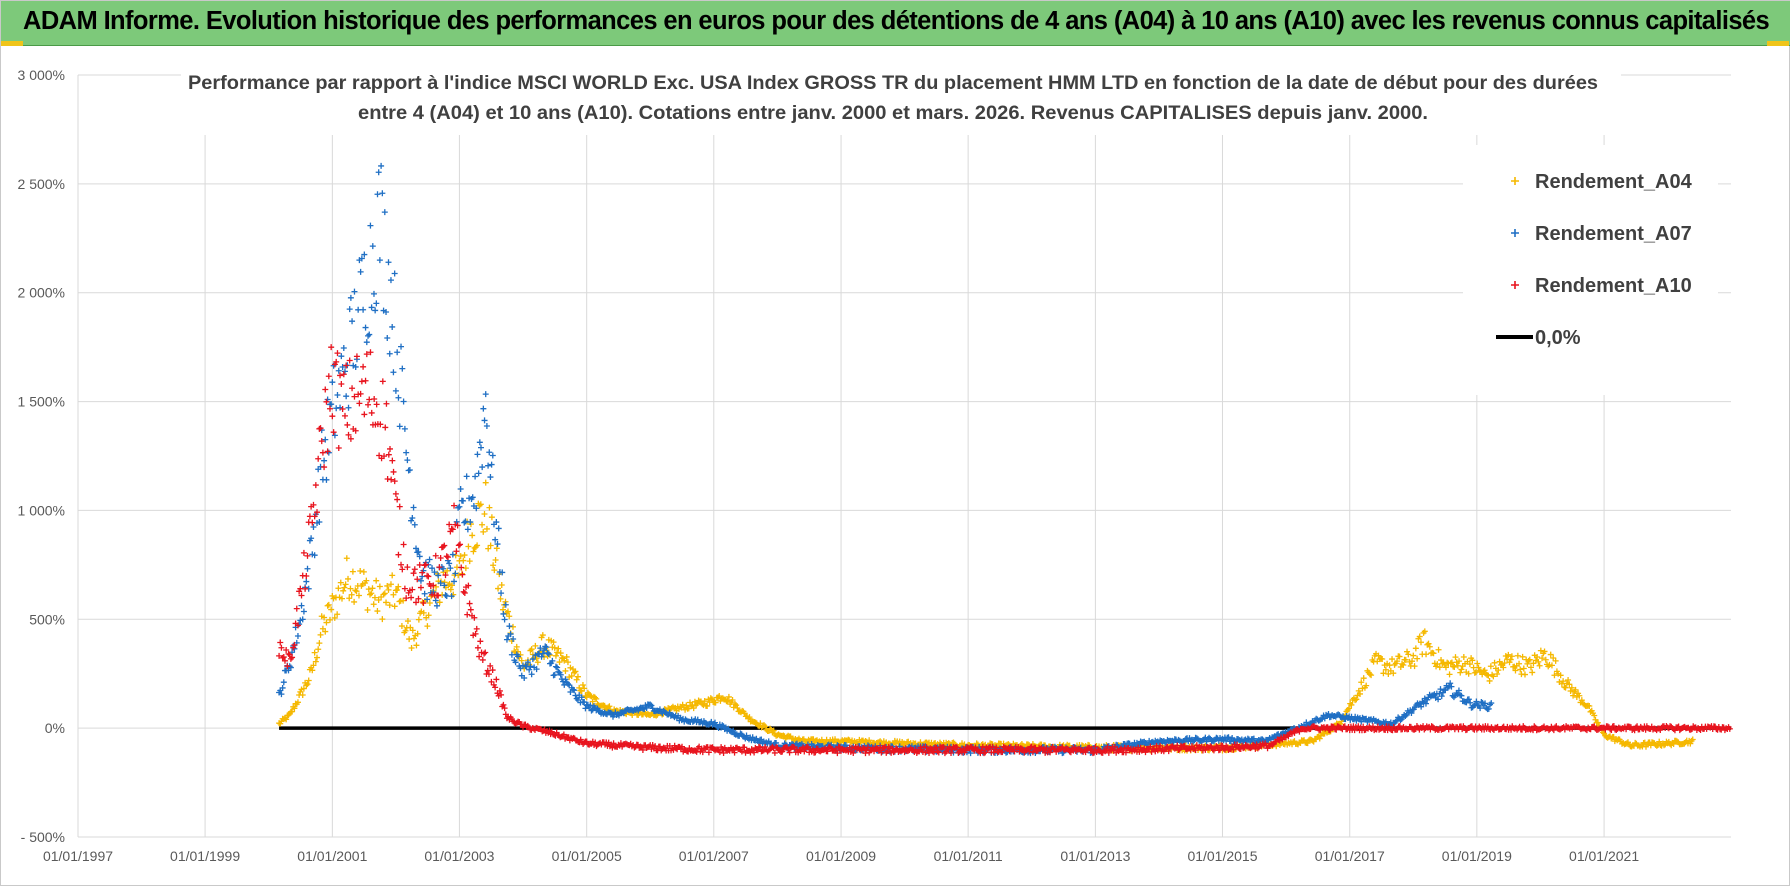 This screenshot has height=887, width=1790. I want to click on y-tick-label: 3 000%, so click(41, 75).